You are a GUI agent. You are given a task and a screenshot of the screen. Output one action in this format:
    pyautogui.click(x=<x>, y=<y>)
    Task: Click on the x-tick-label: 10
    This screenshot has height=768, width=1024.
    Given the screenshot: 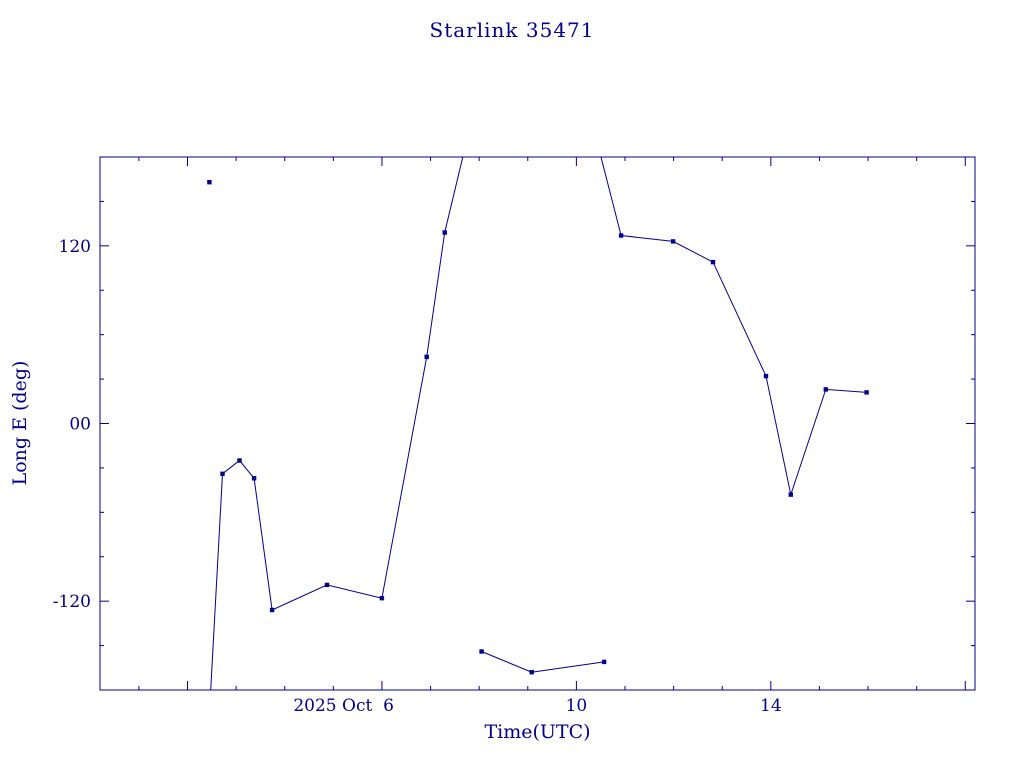 What is the action you would take?
    pyautogui.click(x=577, y=706)
    